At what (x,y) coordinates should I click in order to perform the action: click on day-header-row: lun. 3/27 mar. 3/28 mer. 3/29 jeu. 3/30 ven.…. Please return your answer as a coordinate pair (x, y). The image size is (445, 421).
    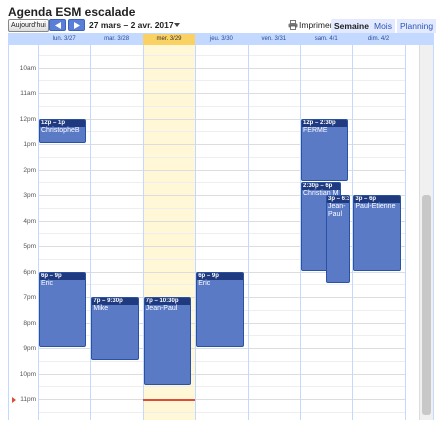
    Looking at the image, I should click on (221, 39).